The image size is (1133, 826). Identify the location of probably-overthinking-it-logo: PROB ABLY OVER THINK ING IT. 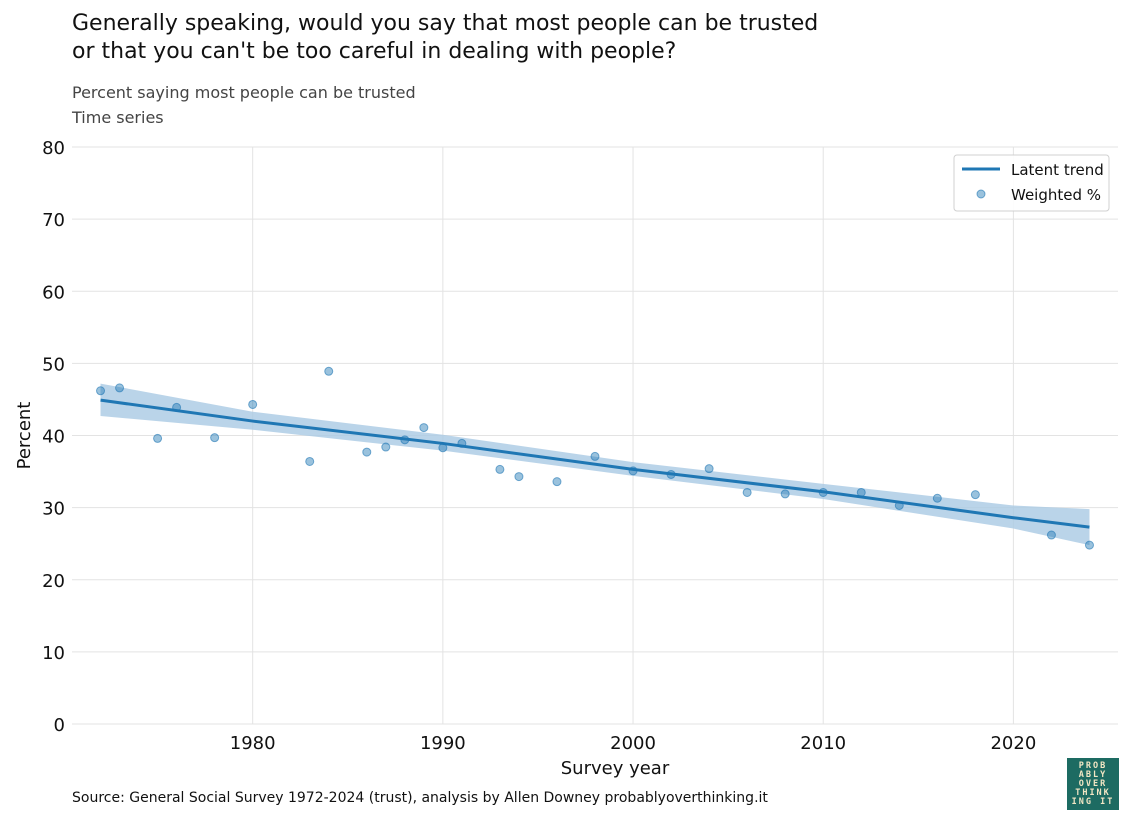
(1093, 784).